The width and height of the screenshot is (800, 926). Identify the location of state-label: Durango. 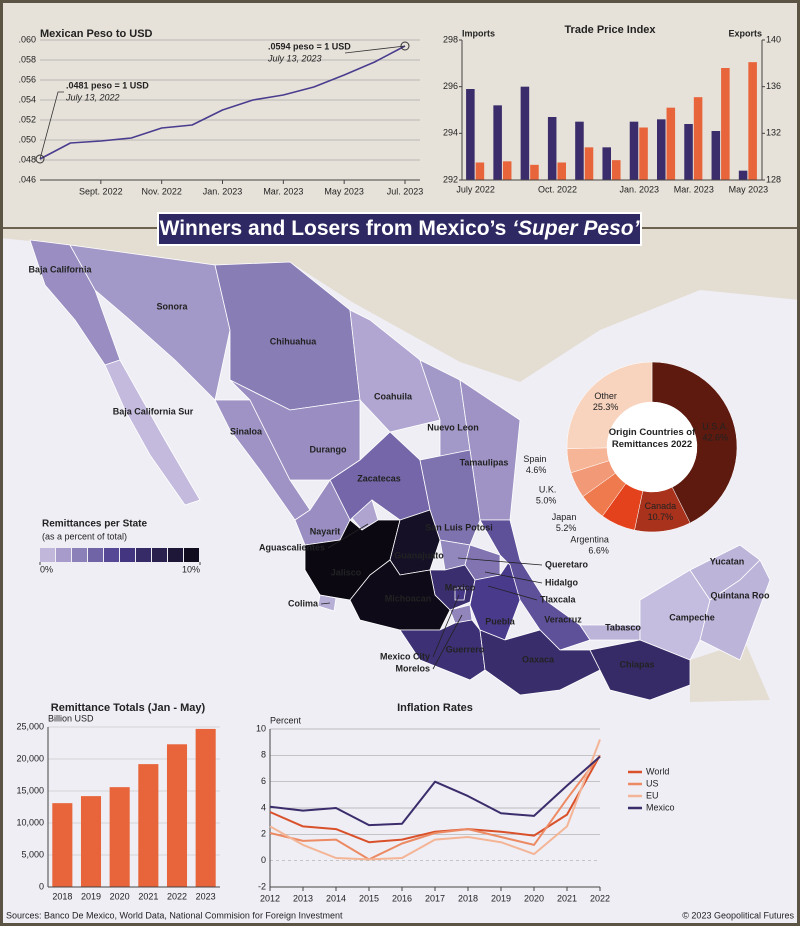
(329, 449).